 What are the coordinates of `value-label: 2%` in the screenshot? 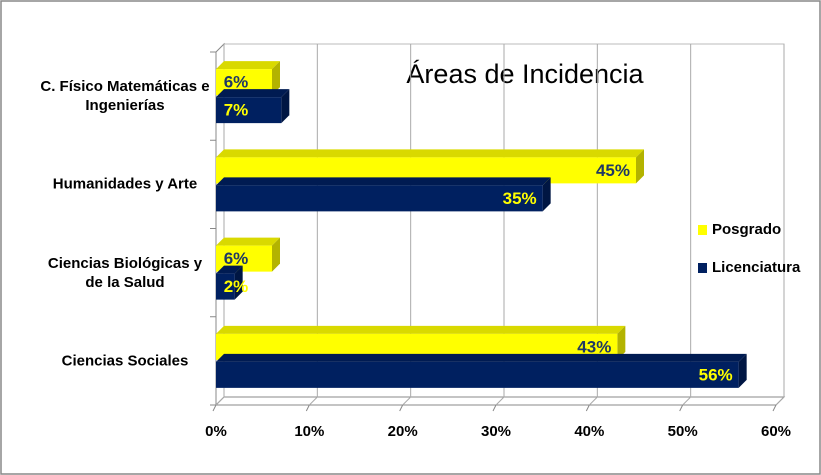 It's located at (236, 286).